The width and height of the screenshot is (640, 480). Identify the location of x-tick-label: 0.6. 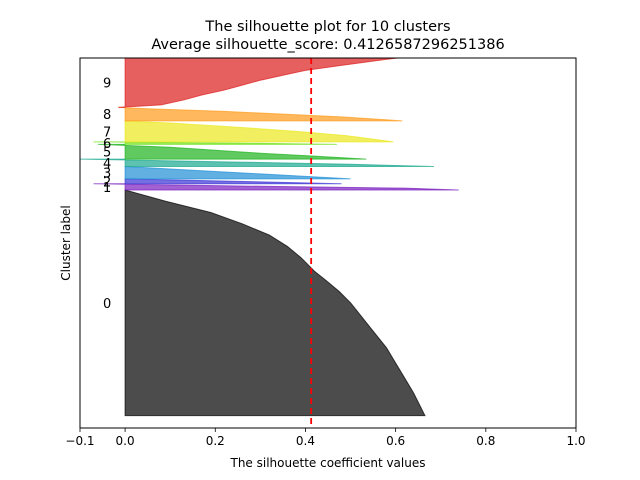
(395, 441).